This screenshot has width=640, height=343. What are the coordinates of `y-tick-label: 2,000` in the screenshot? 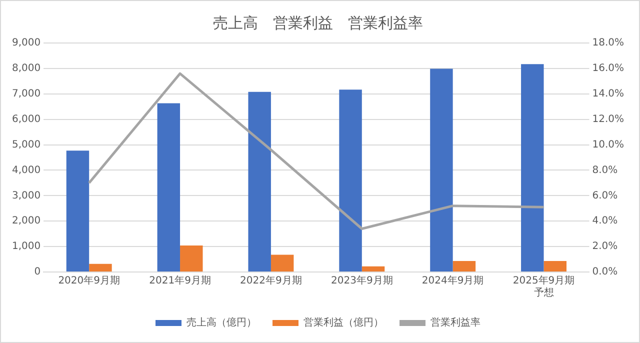 It's located at (26, 221).